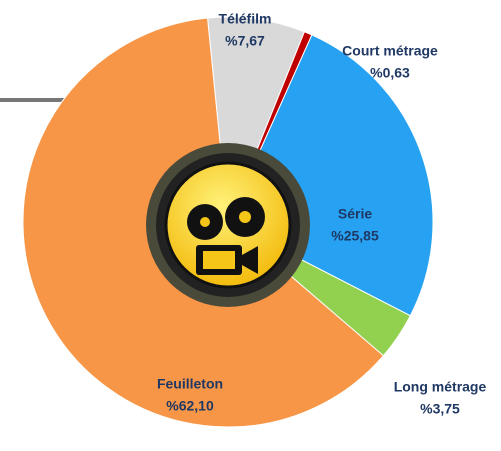  I want to click on slice-label: Série, so click(355, 214).